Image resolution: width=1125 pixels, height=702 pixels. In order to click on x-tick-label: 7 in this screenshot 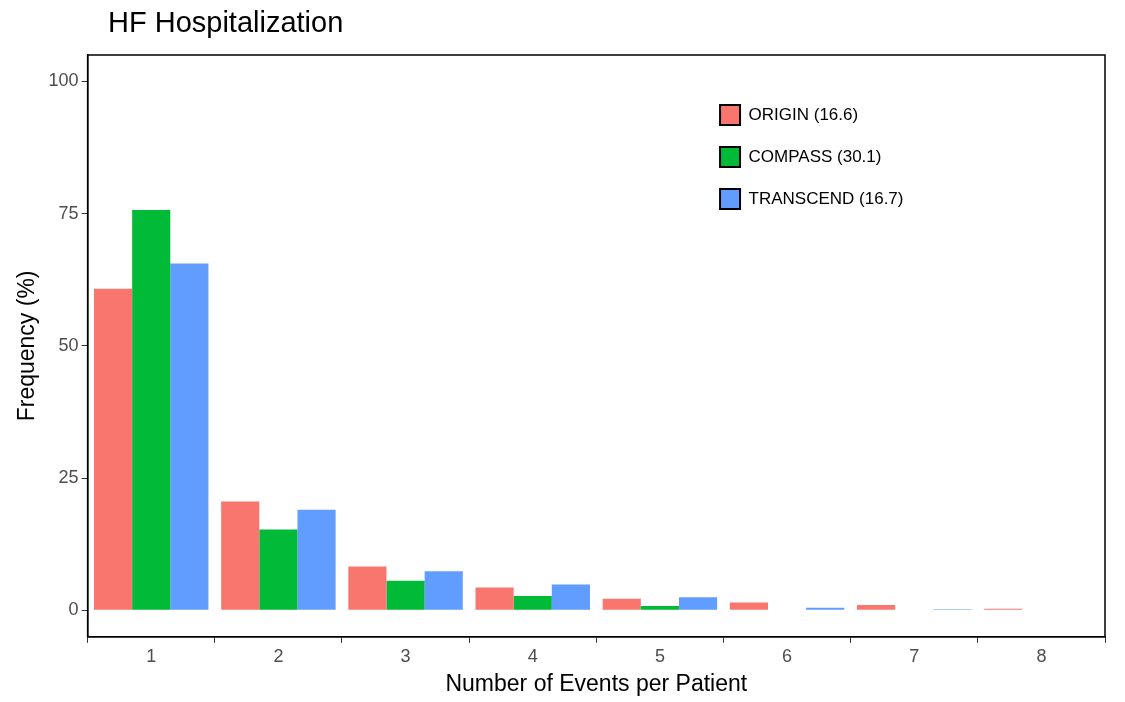, I will do `click(914, 655)`.